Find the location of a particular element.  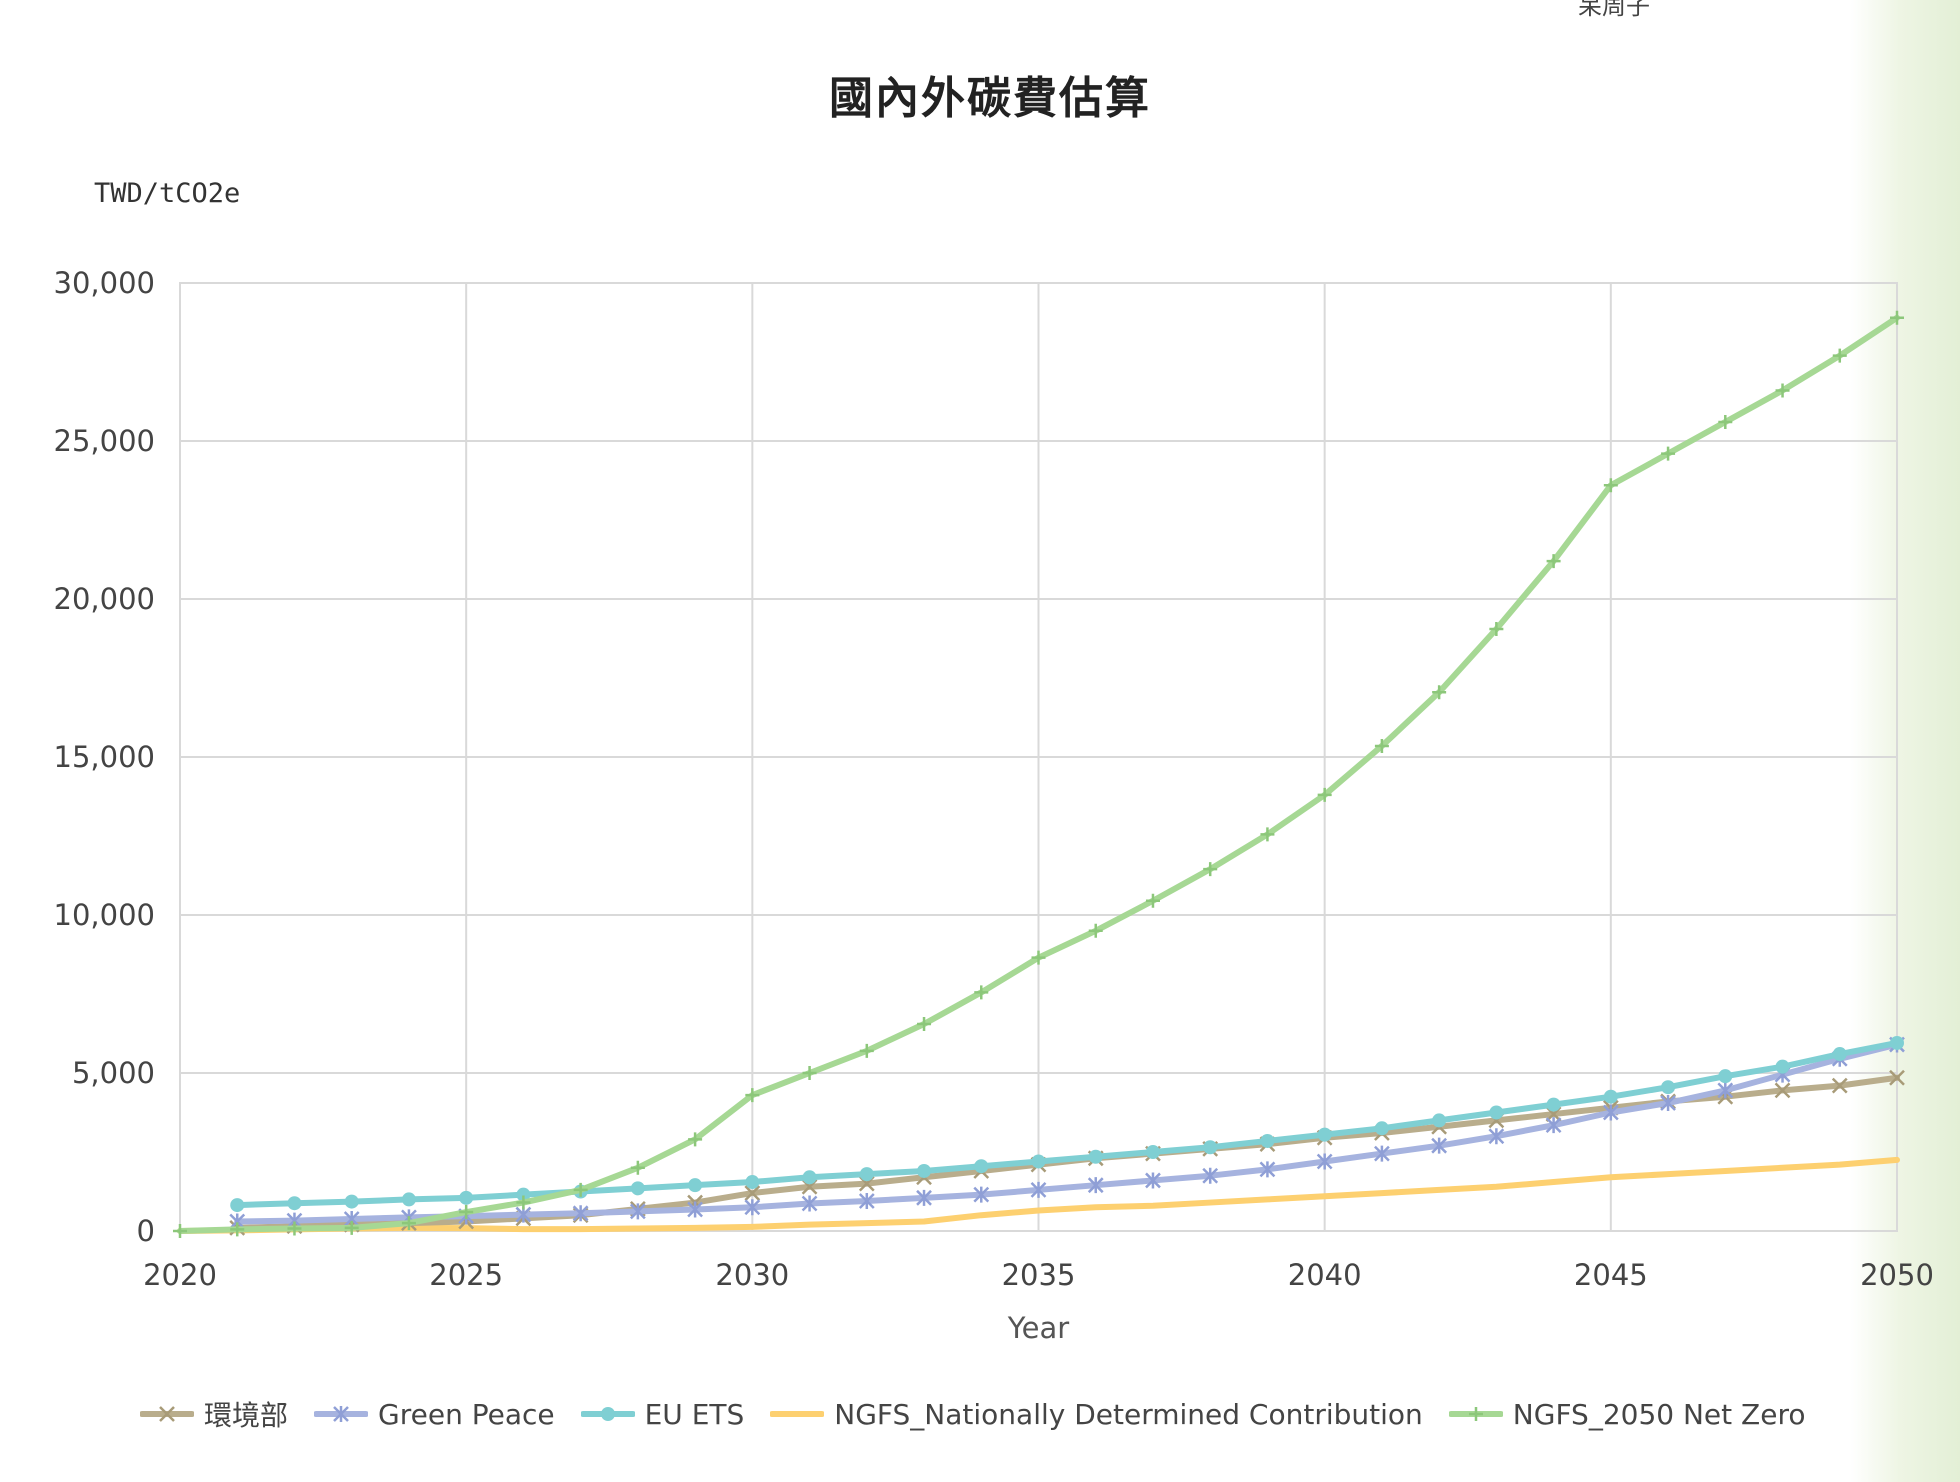

x-tick-label: 2020 is located at coordinates (180, 1275).